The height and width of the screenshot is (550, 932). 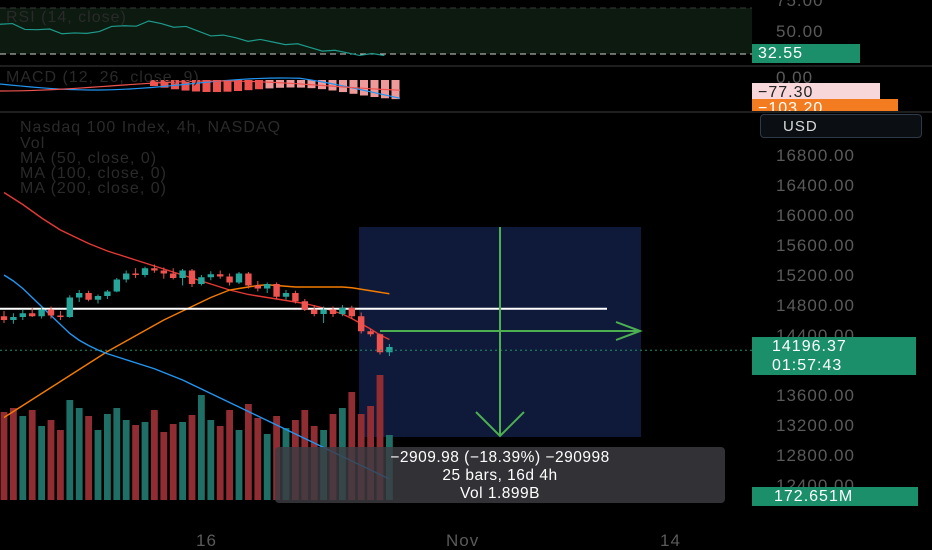 I want to click on time-tick-label: 14, so click(x=670, y=540).